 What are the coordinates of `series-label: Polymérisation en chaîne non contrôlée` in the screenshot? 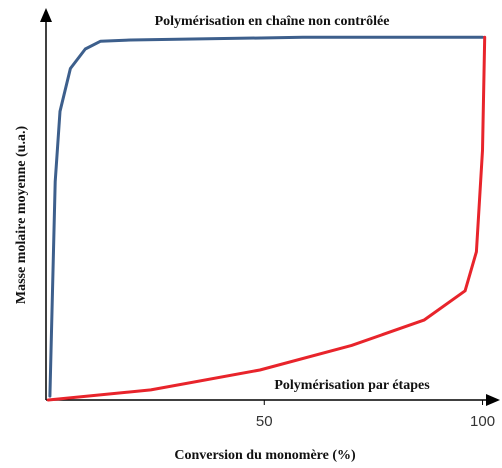 It's located at (272, 21).